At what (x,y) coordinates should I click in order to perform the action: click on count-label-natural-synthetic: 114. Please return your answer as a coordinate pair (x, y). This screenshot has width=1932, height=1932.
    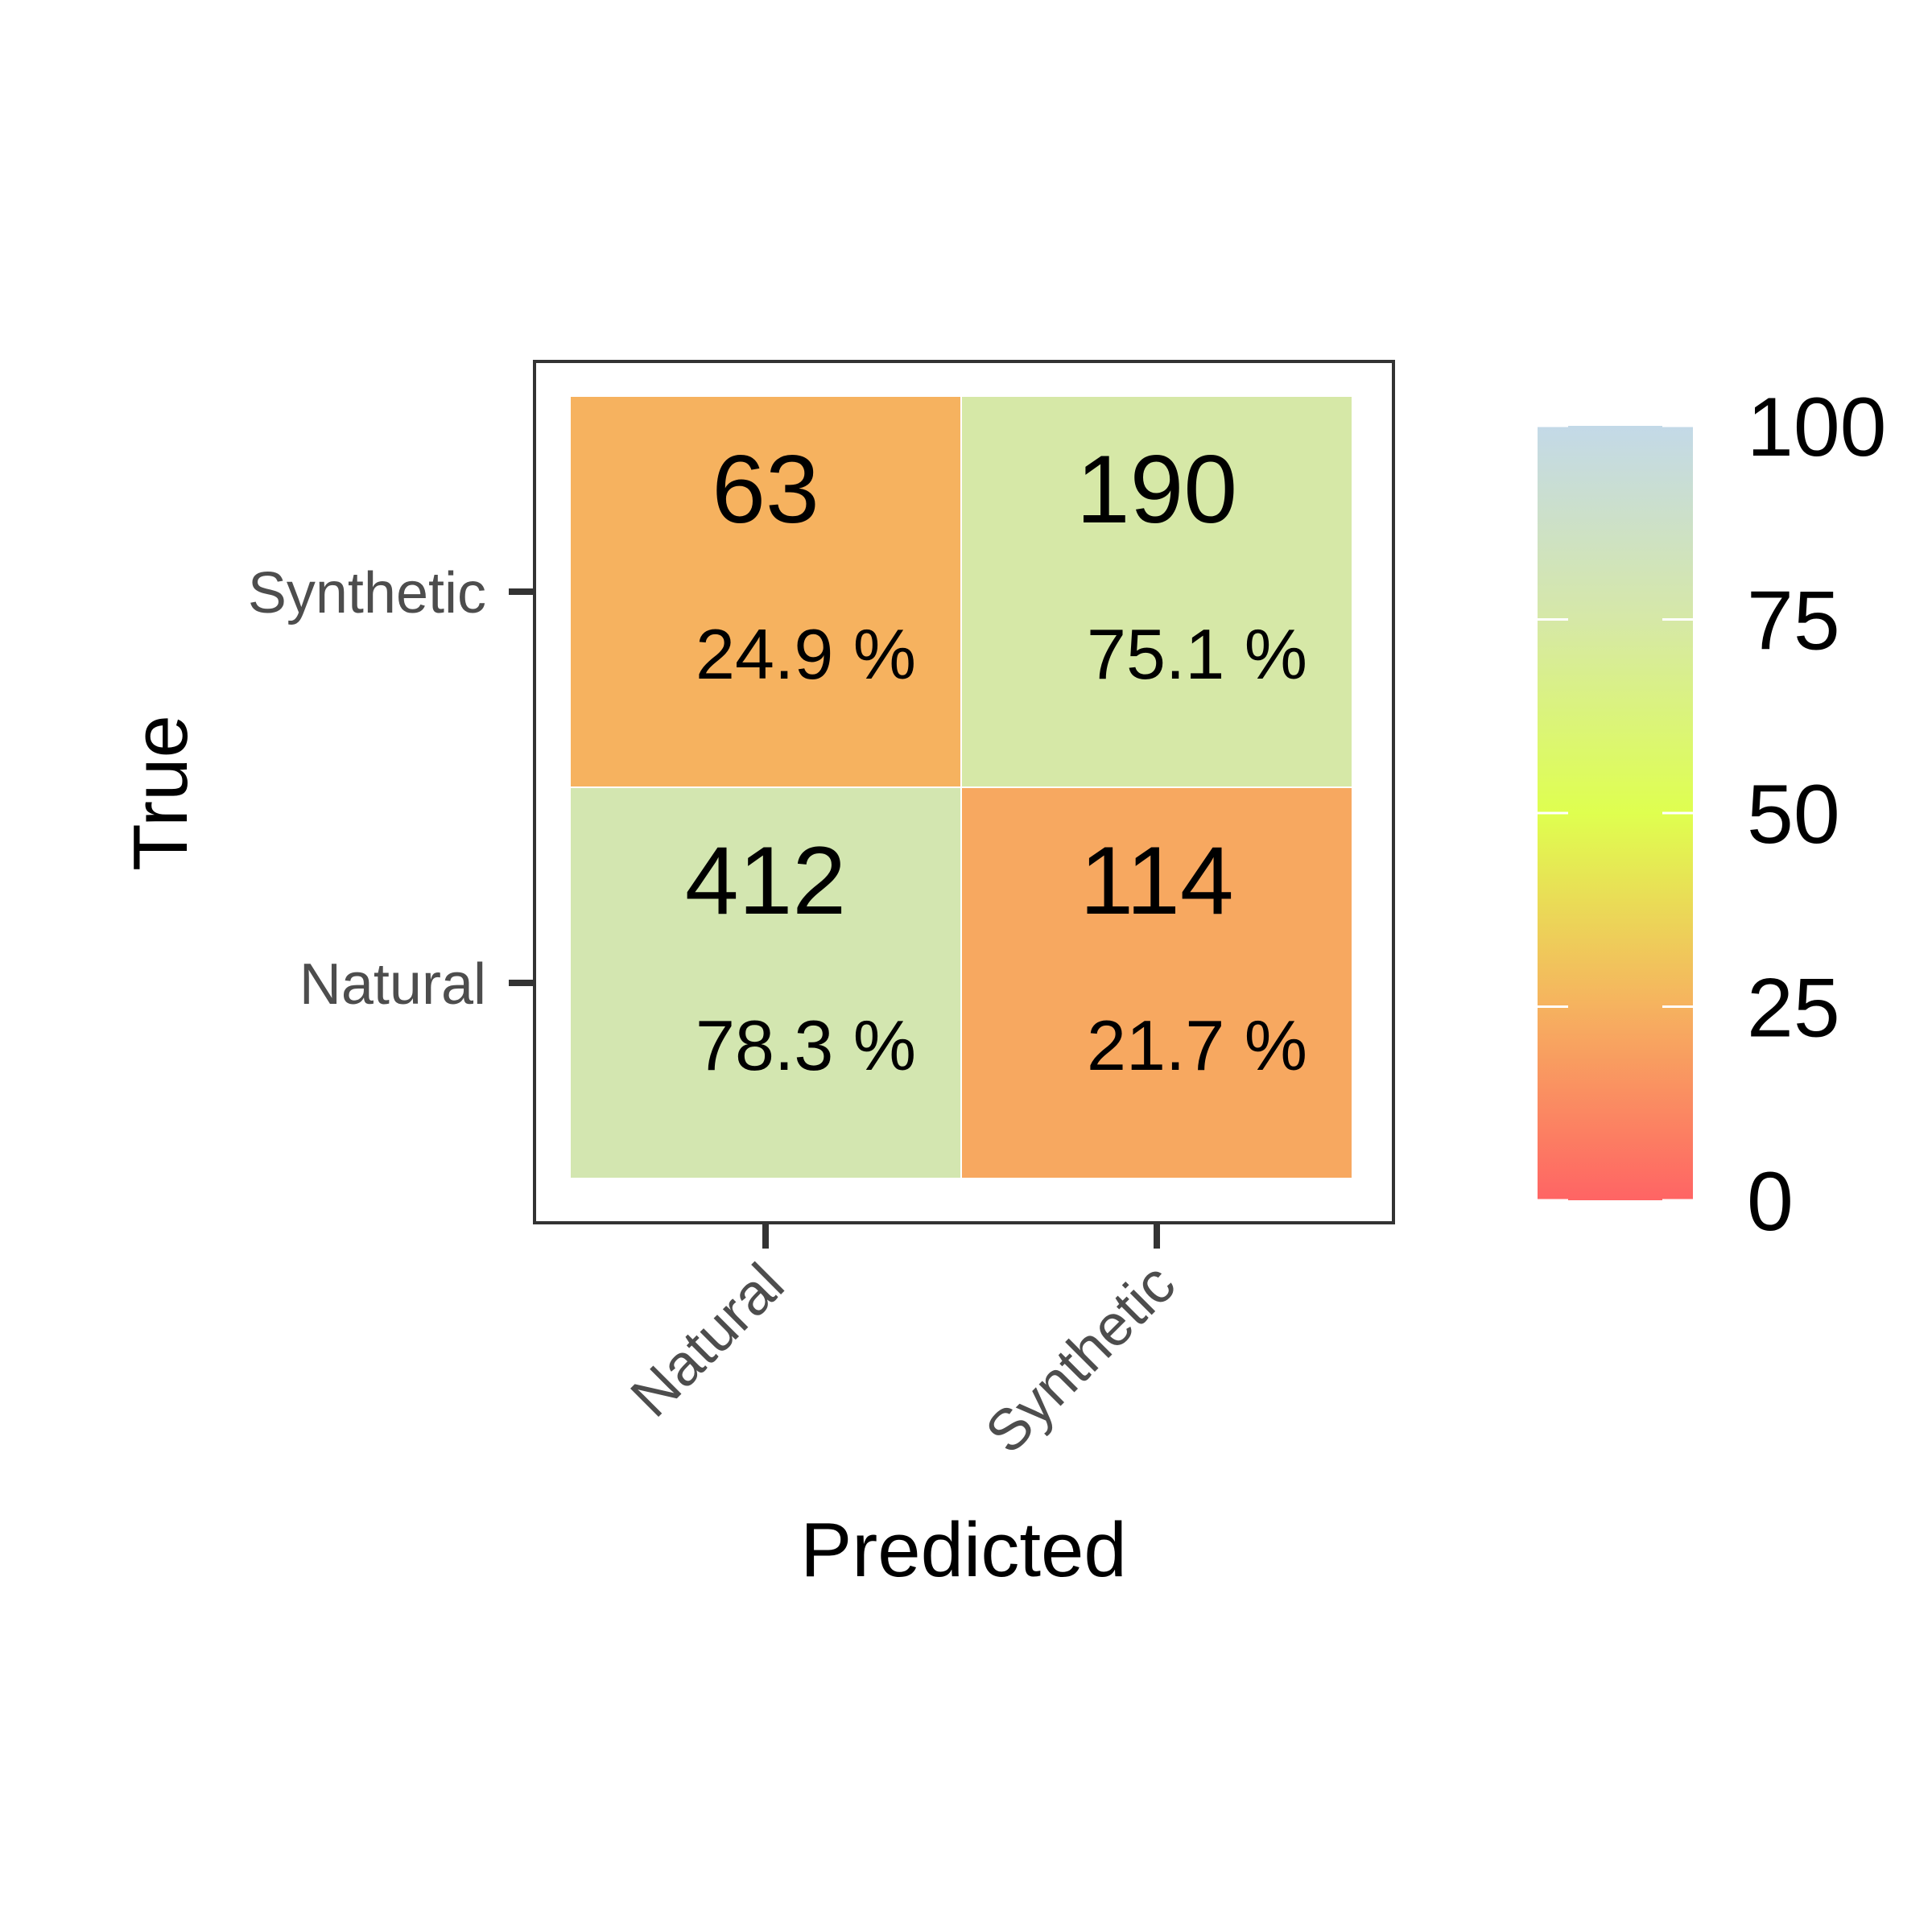
    Looking at the image, I should click on (1156, 881).